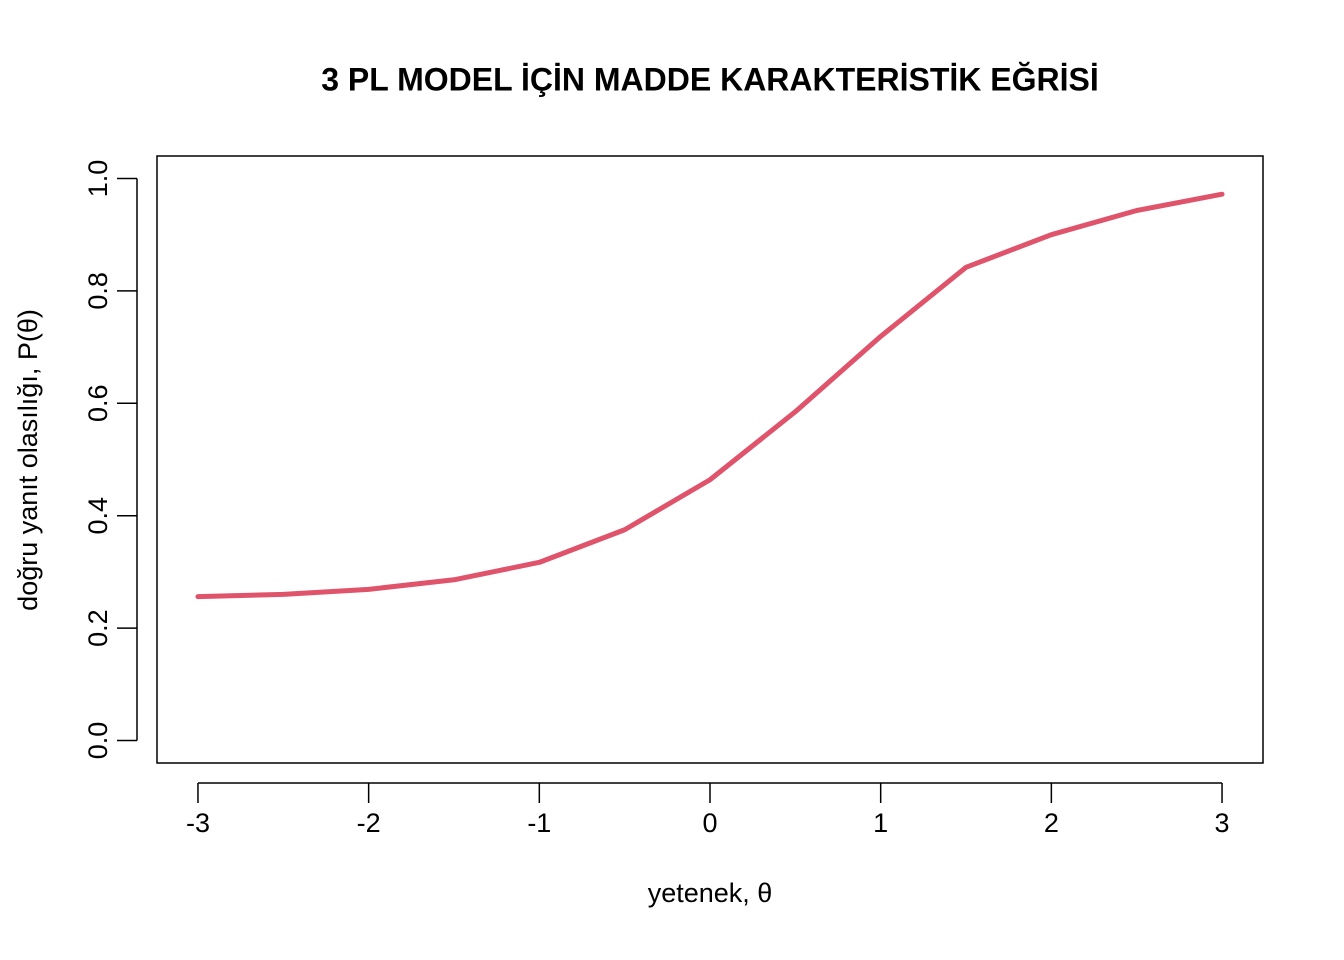 The image size is (1344, 960). I want to click on y-tick-label: 1.0, so click(98, 179).